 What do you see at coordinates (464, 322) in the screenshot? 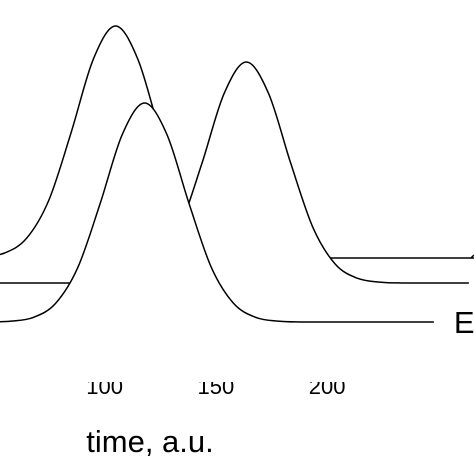
I see `series-label: E(ω` at bounding box center [464, 322].